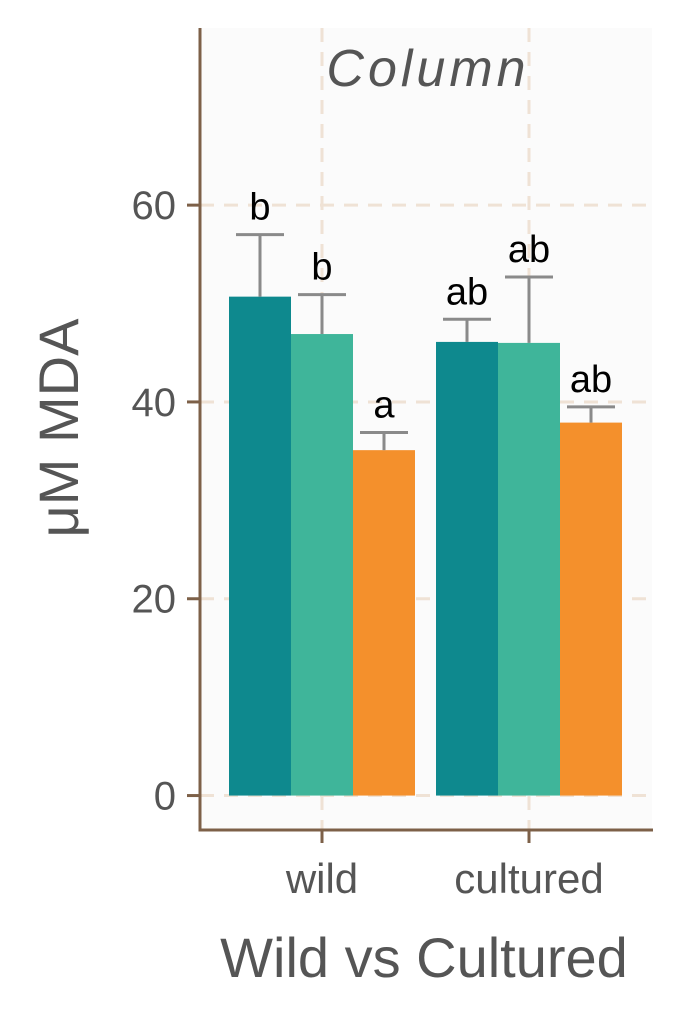 Image resolution: width=680 pixels, height=1020 pixels. Describe the element at coordinates (154, 600) in the screenshot. I see `y-tick-label: 20` at that location.